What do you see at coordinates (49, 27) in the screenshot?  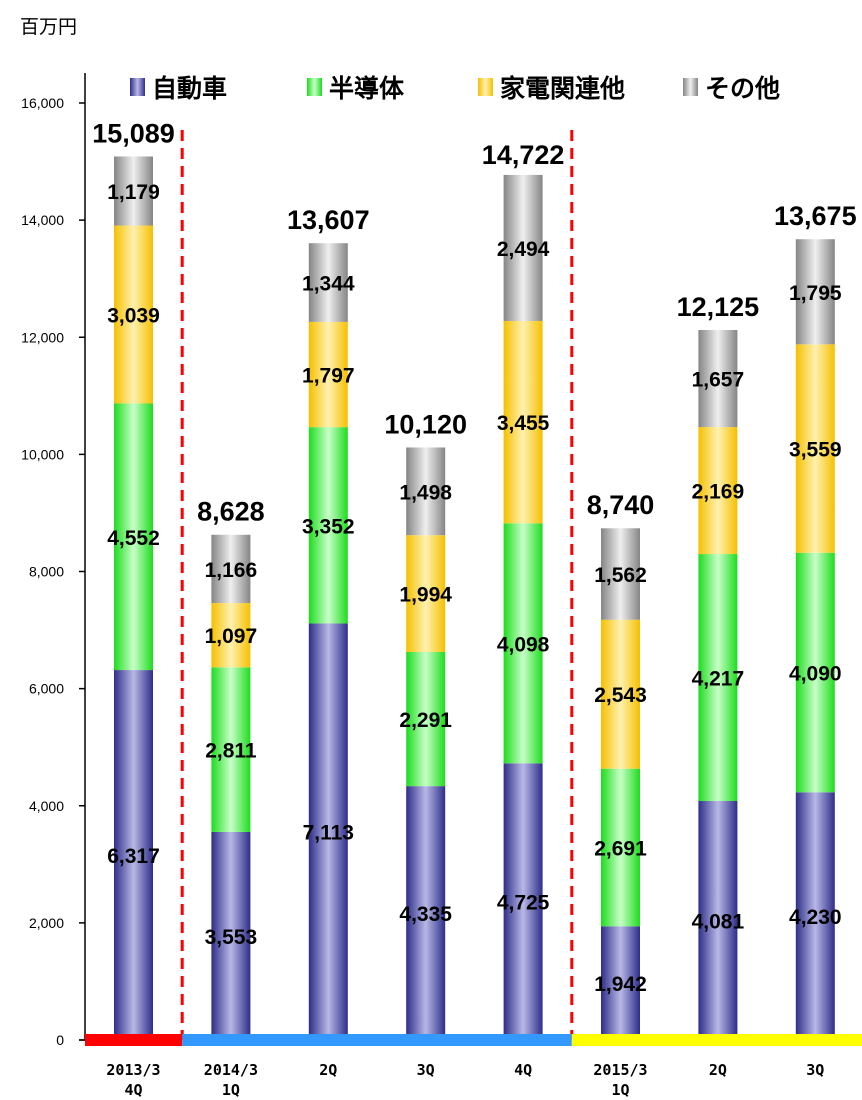 I see `unit-label: 百万円` at bounding box center [49, 27].